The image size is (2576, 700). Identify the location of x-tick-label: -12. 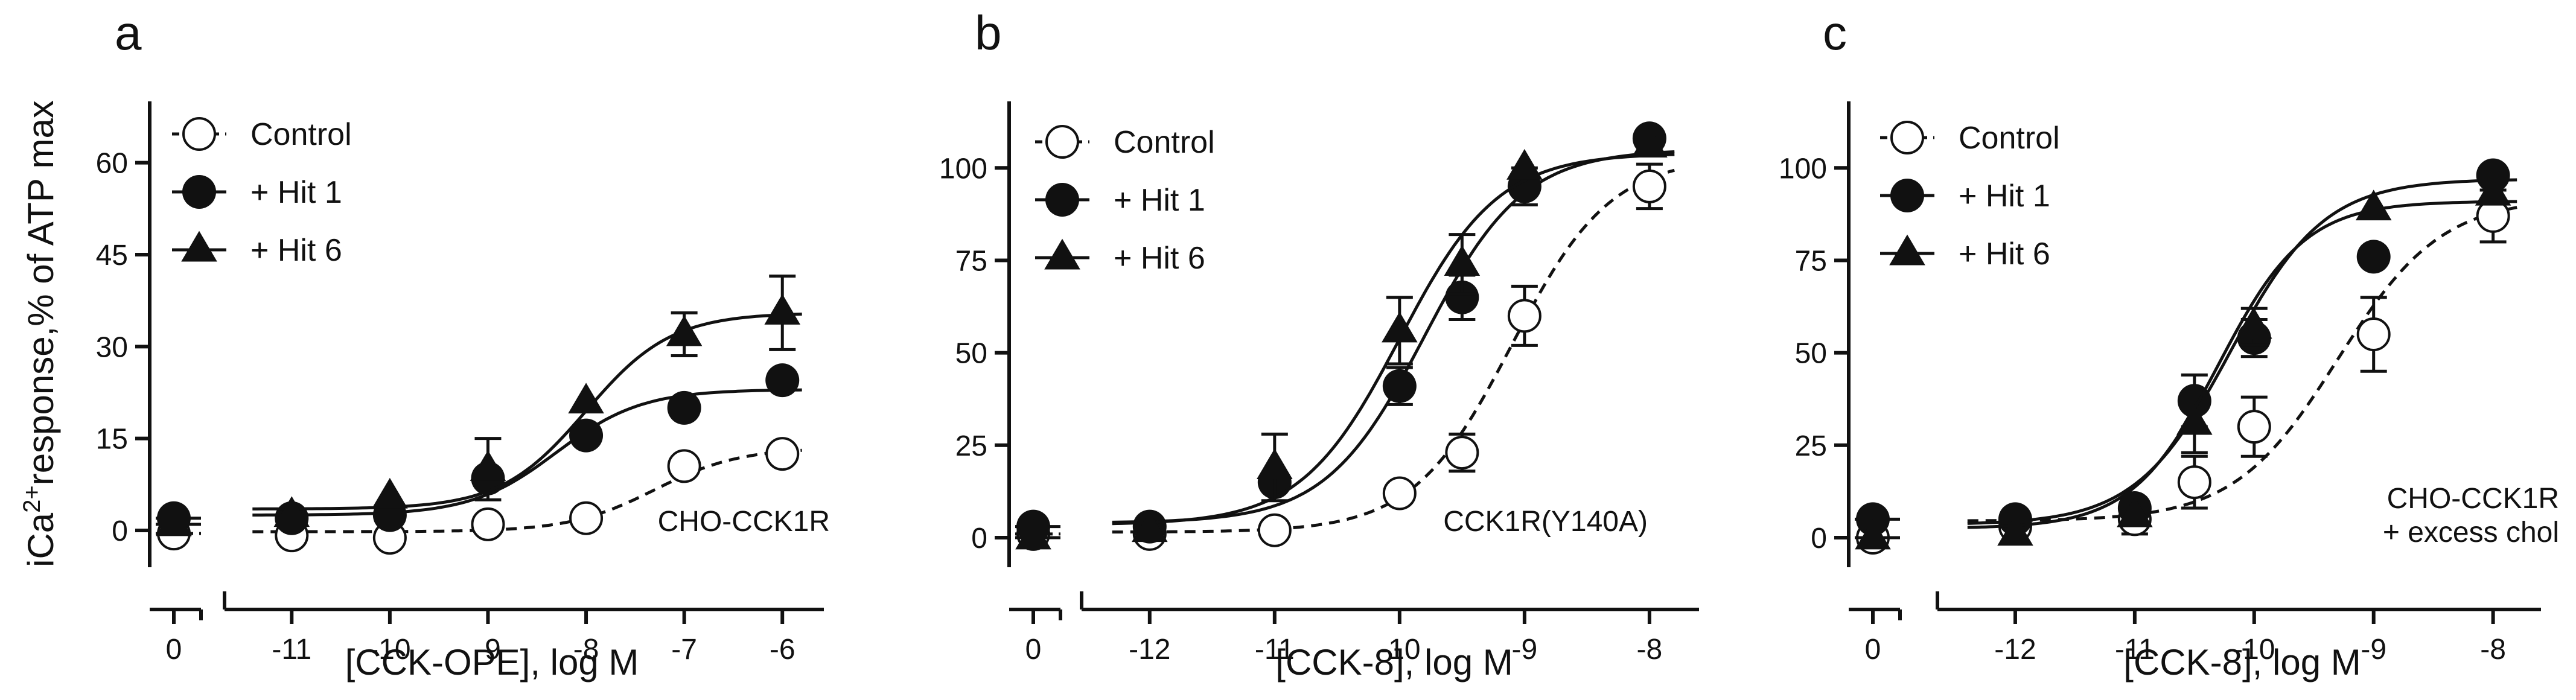
(1149, 650).